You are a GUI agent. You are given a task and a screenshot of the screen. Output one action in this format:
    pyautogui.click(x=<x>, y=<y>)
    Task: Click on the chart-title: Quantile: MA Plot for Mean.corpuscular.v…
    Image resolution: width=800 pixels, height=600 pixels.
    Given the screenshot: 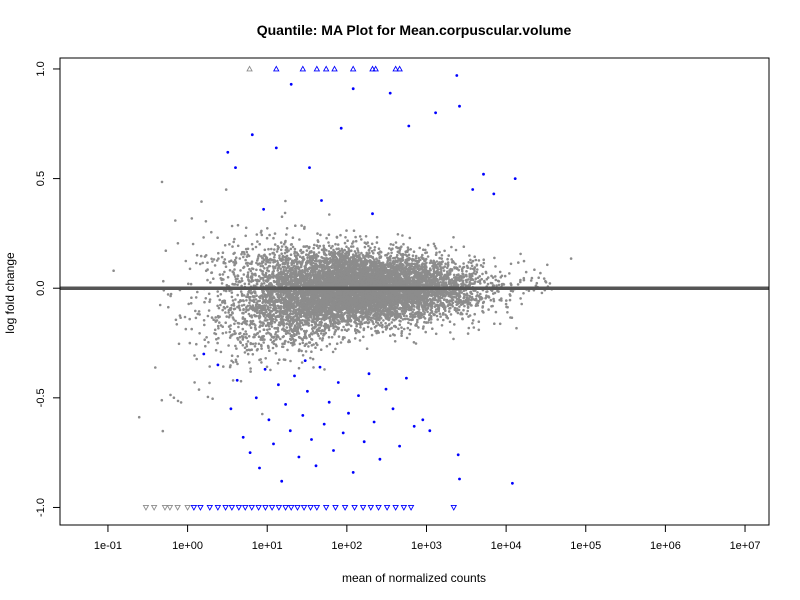 What is the action you would take?
    pyautogui.click(x=414, y=30)
    